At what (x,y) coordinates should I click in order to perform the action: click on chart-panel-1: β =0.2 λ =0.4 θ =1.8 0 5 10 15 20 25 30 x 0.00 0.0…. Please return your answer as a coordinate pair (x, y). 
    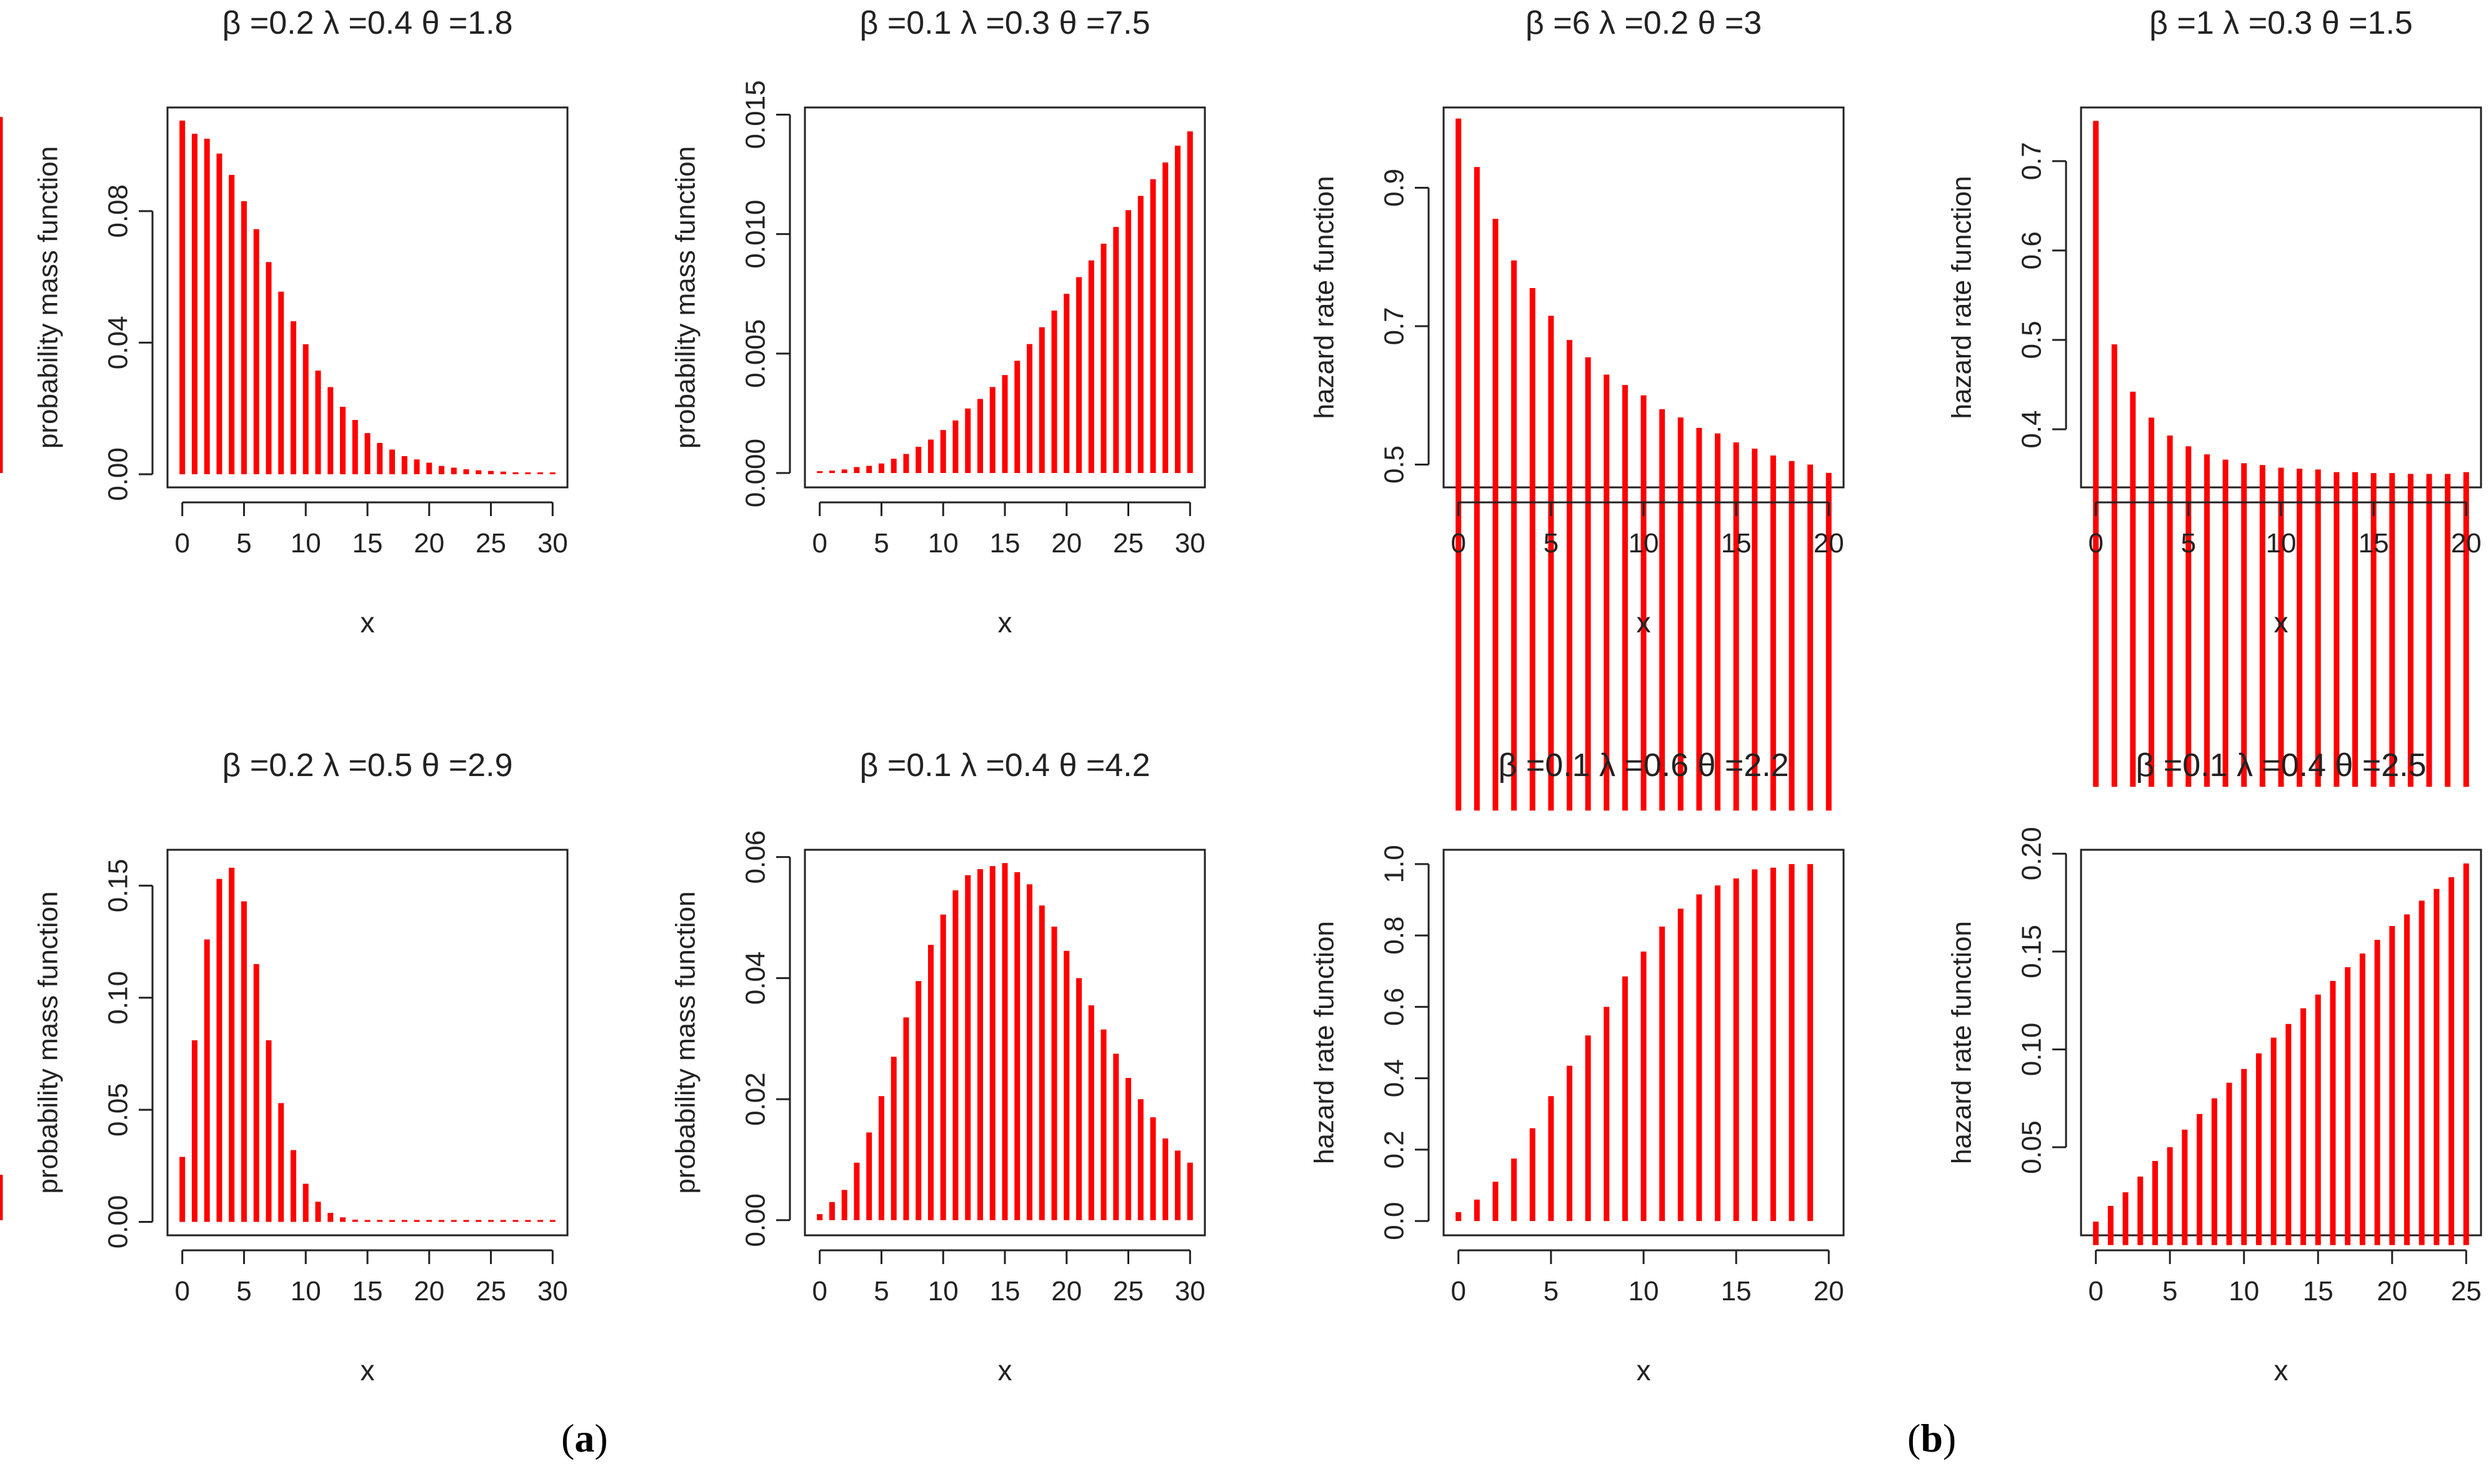
    Looking at the image, I should click on (301, 322).